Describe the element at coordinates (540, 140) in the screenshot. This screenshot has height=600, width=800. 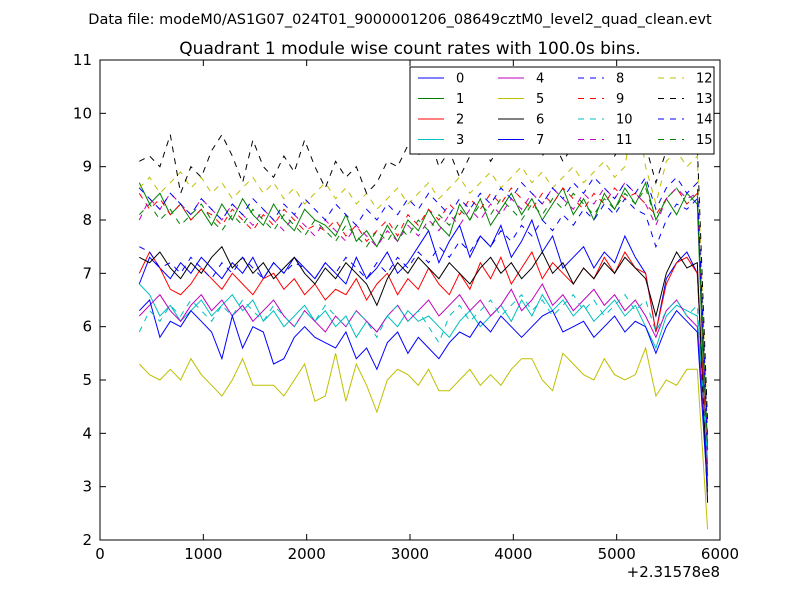
I see `legend-label-7: 7` at that location.